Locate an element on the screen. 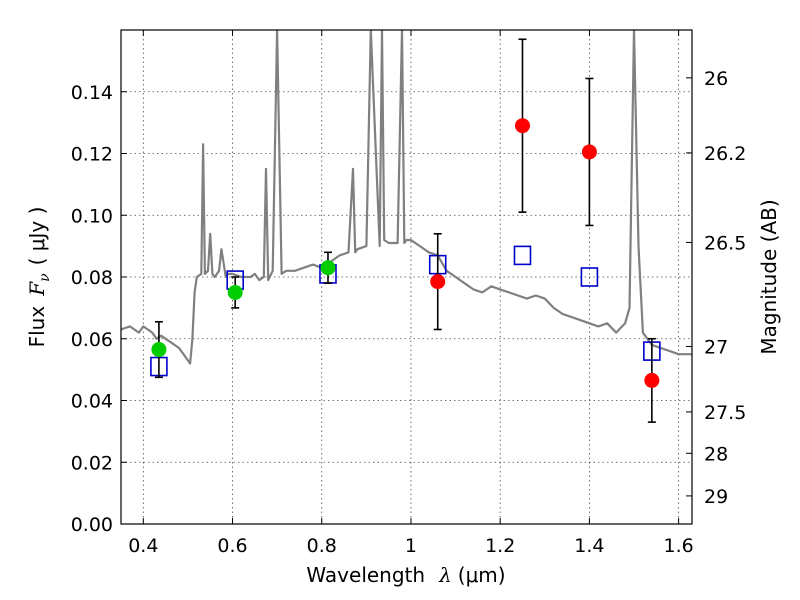  x-axis-title: Wavelength λ (μm) is located at coordinates (405, 575).